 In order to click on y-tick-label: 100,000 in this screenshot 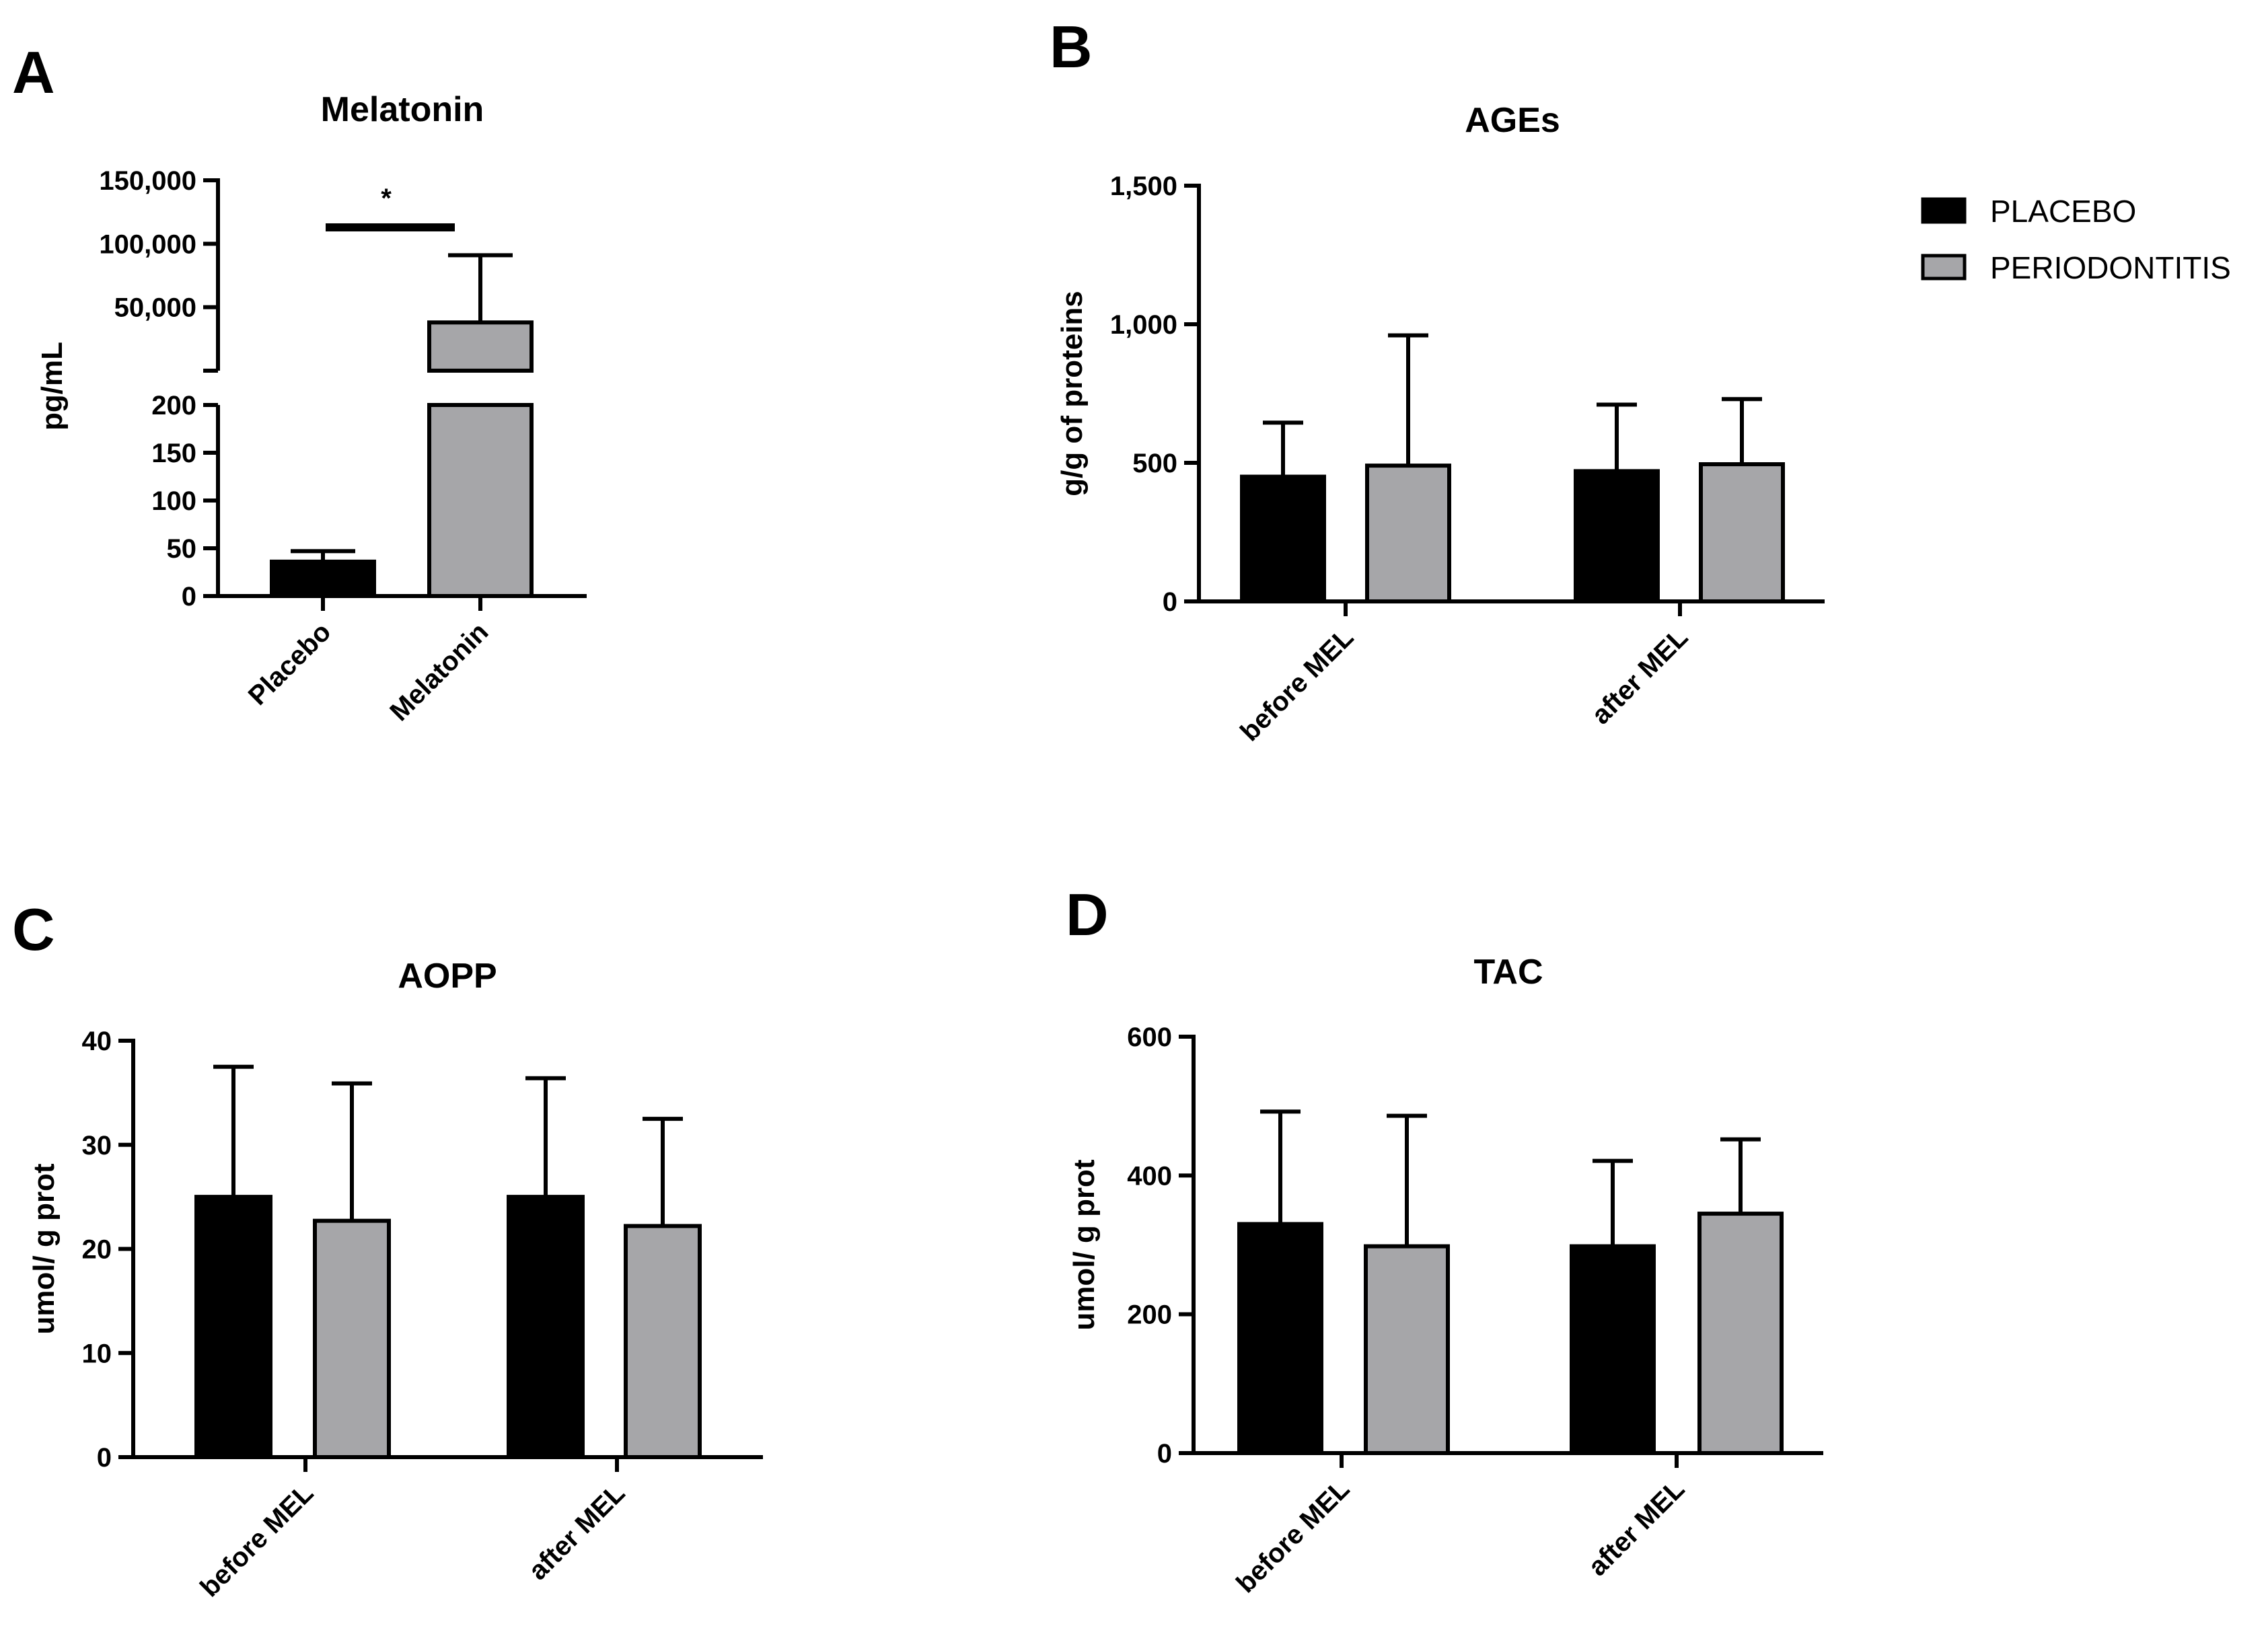, I will do `click(148, 244)`.